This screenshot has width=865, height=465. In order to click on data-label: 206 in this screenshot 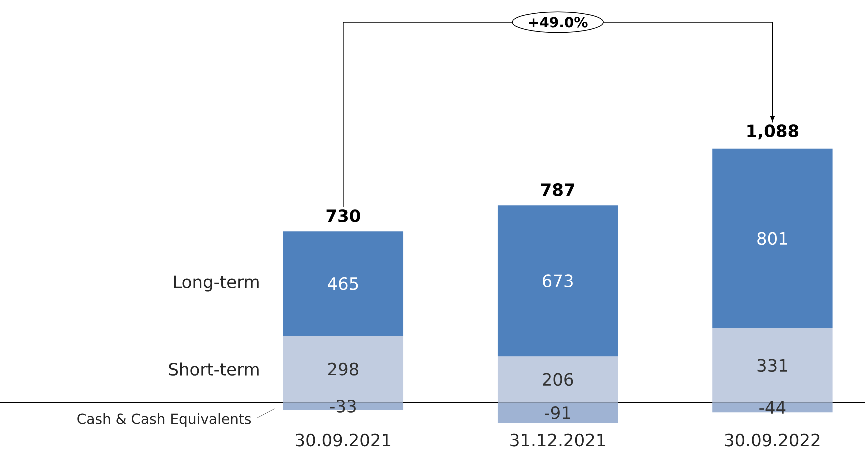, I will do `click(558, 379)`.